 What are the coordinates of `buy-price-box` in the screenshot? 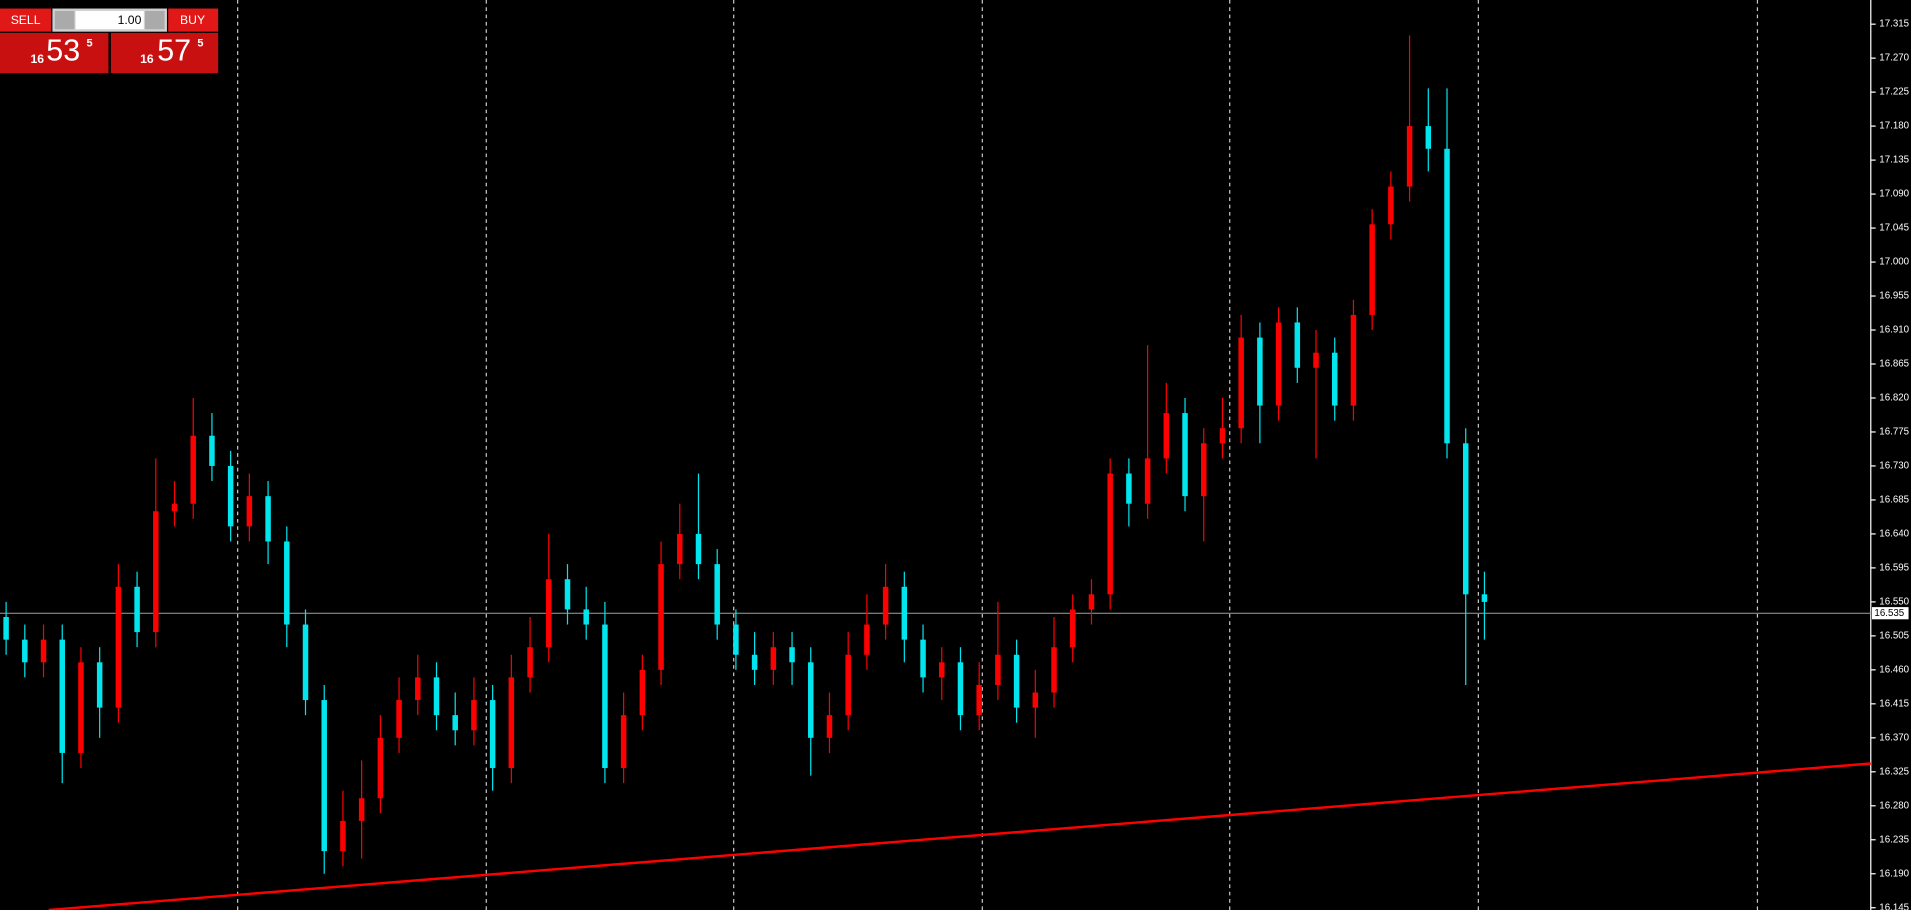 It's located at (164, 53).